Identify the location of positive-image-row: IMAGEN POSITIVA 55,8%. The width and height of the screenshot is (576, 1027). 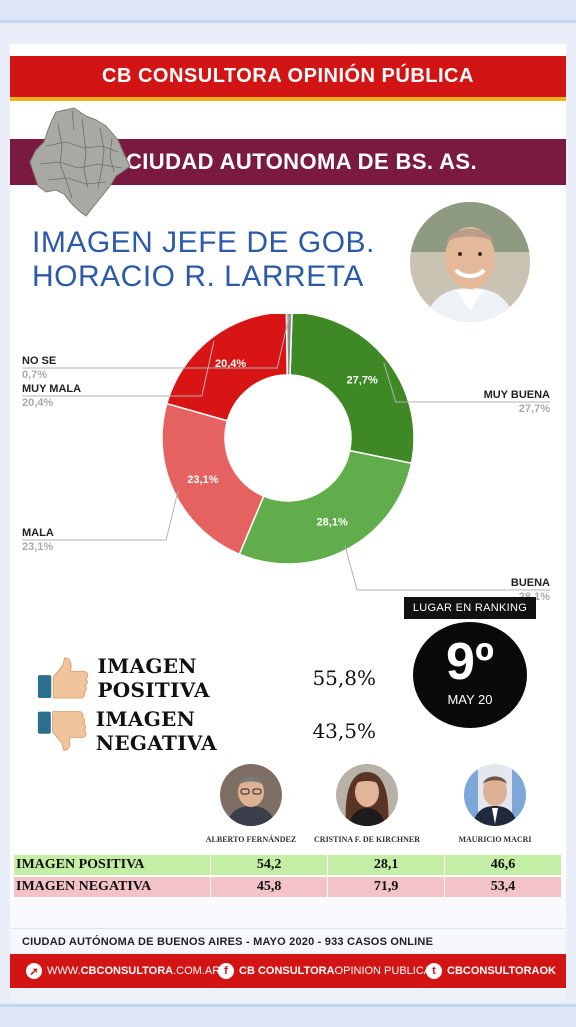
(206, 678).